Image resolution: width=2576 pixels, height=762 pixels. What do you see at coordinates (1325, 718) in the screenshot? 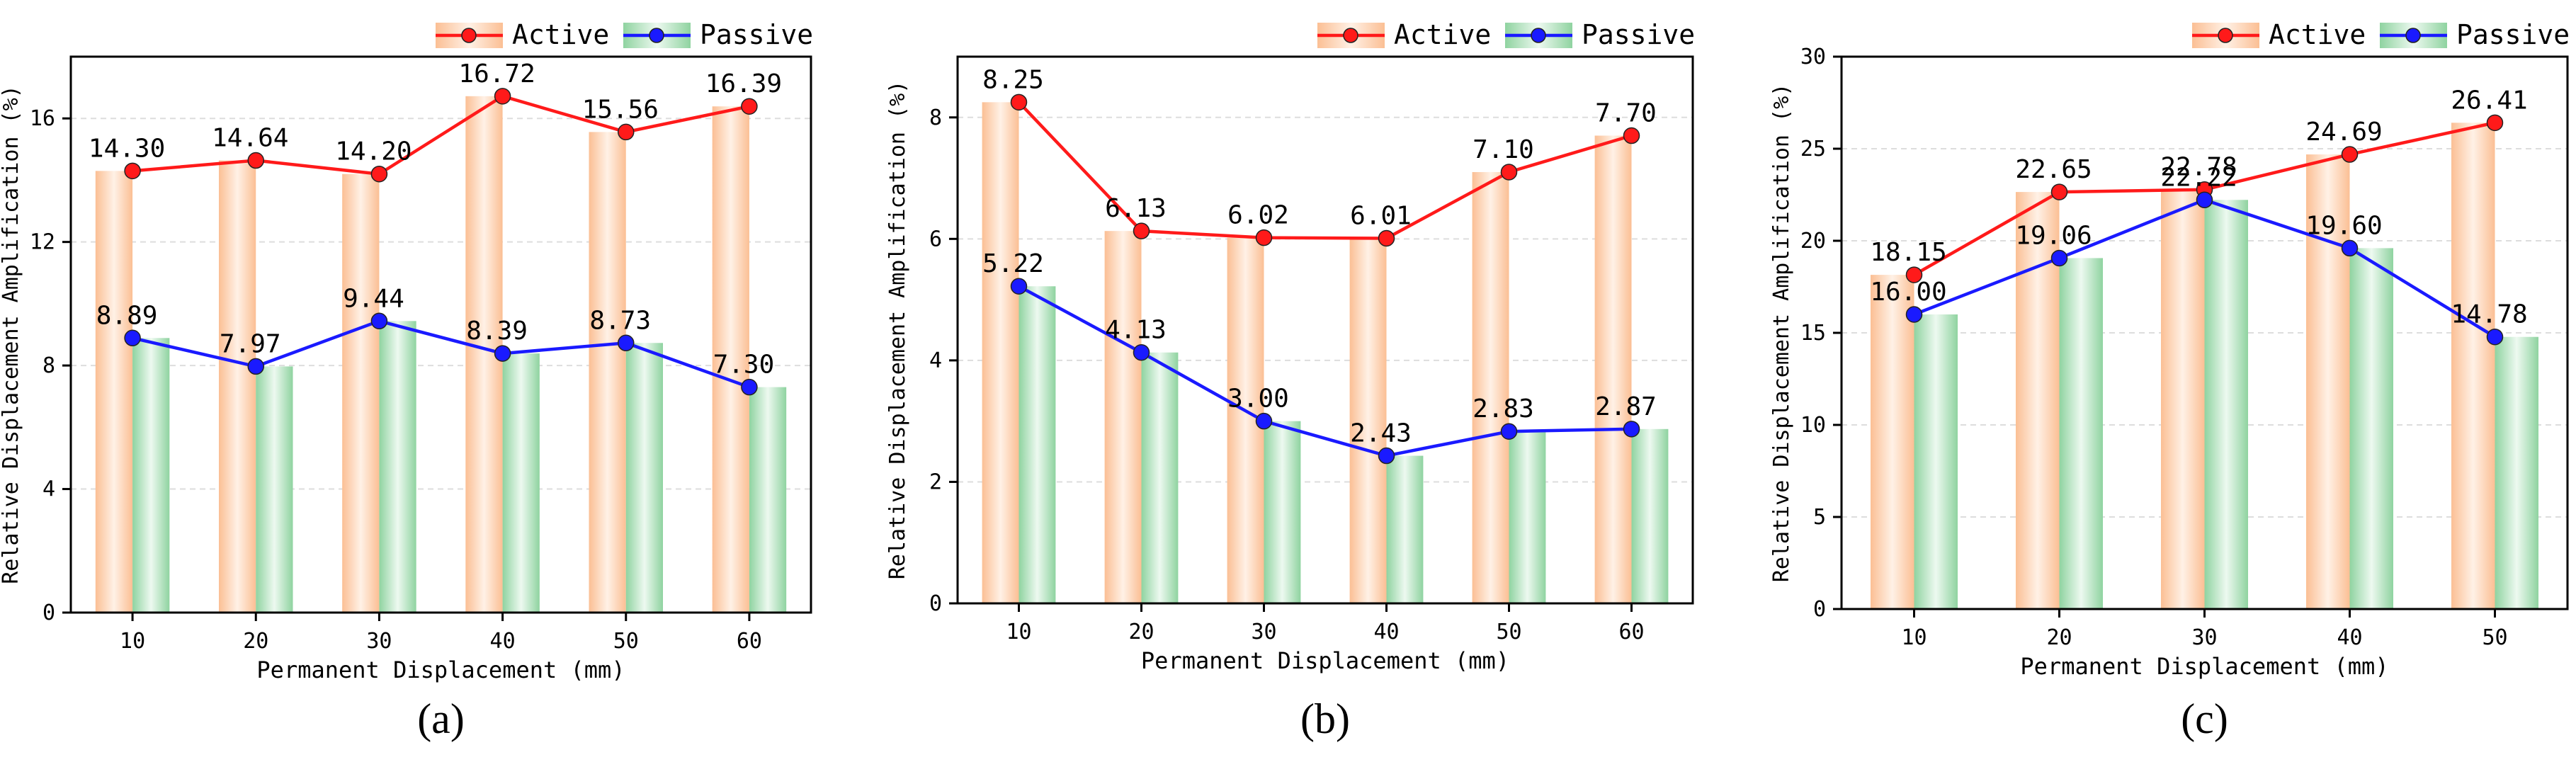
I see `panel-label: (b)` at bounding box center [1325, 718].